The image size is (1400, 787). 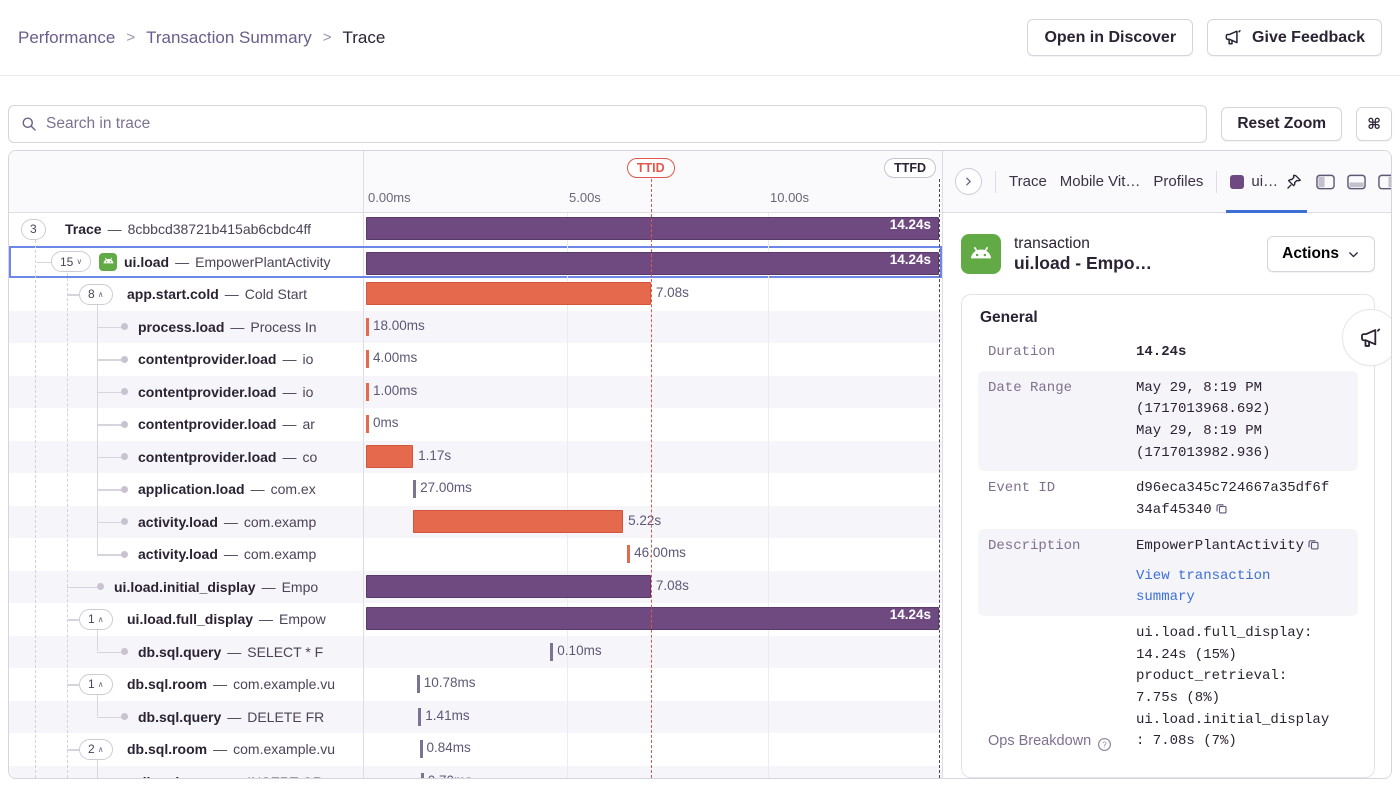 What do you see at coordinates (1062, 688) in the screenshot?
I see `detail-key: Ops Breakdown?` at bounding box center [1062, 688].